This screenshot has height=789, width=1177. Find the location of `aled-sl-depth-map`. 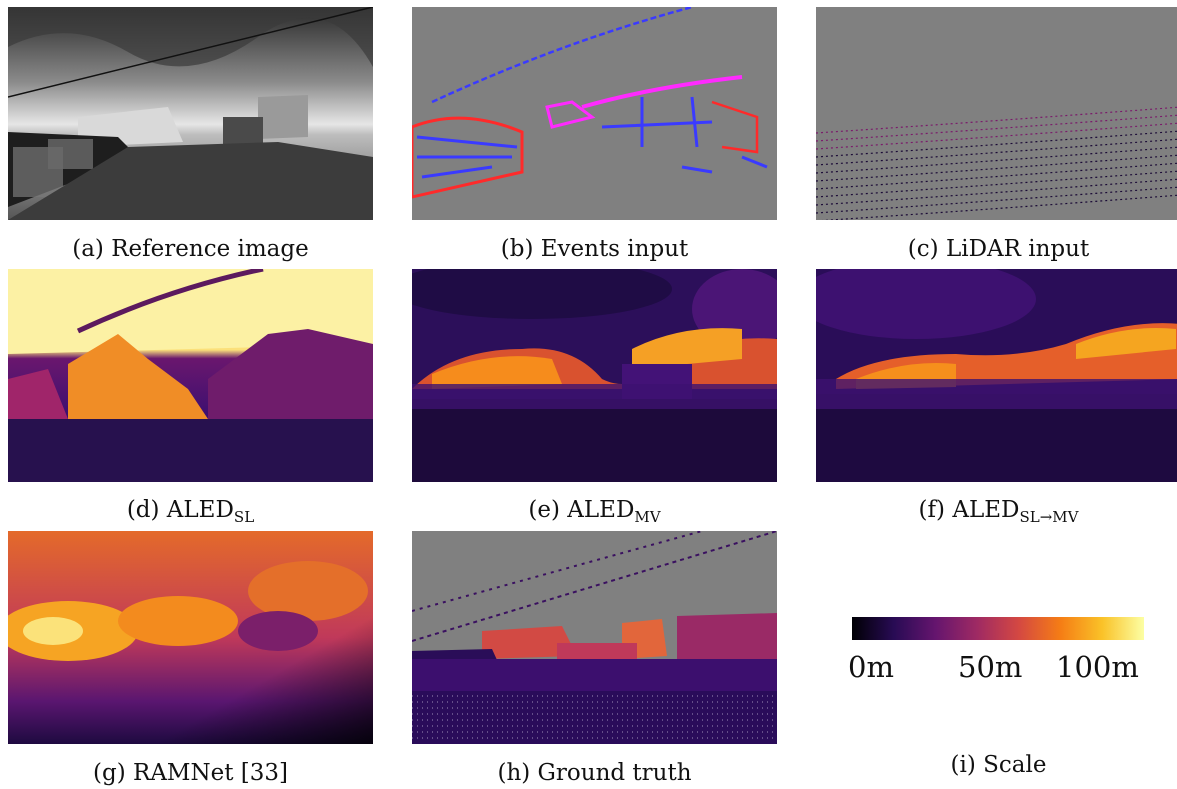

aled-sl-depth-map is located at coordinates (190, 375).